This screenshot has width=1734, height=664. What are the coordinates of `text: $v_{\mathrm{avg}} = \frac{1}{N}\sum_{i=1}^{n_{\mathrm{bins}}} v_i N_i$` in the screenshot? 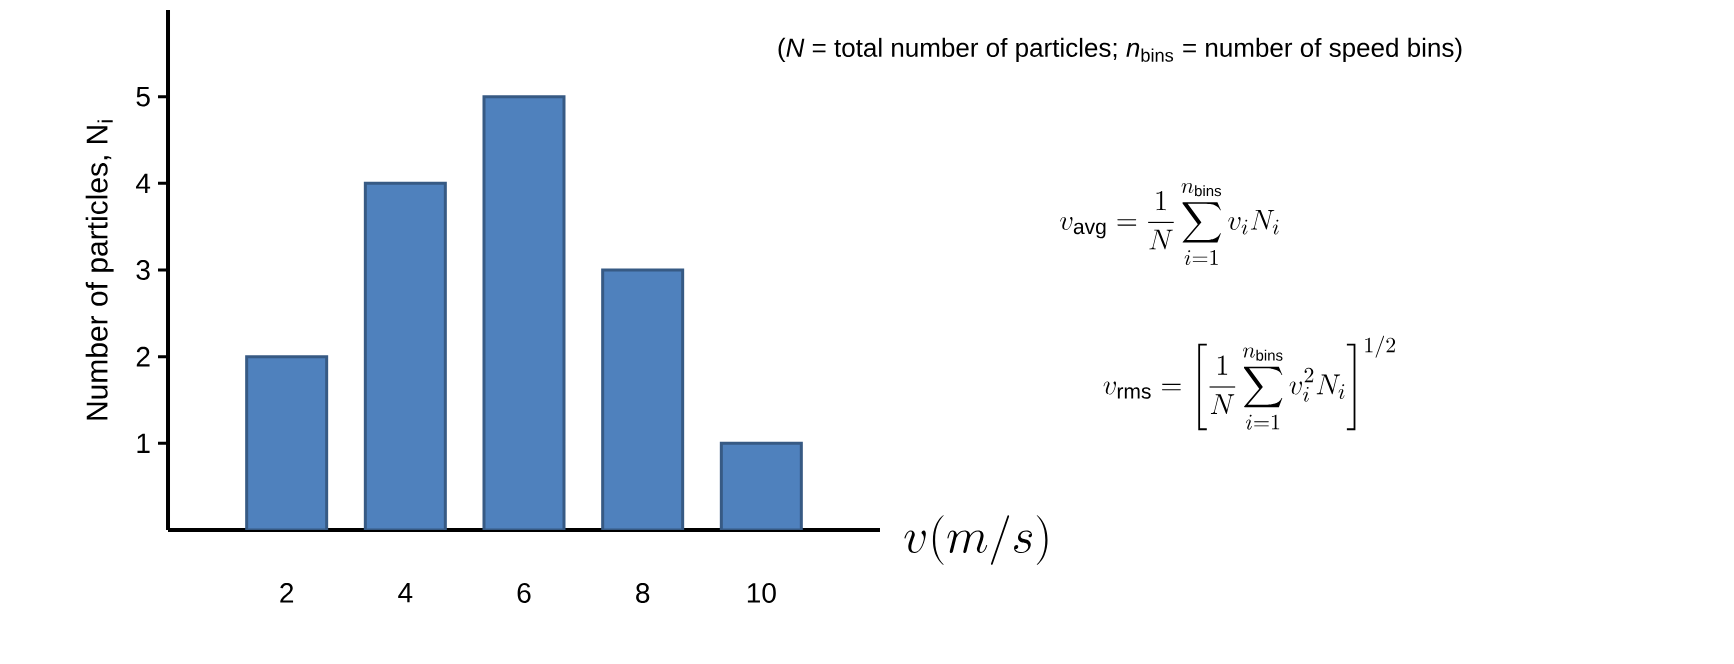 It's located at (1169, 224).